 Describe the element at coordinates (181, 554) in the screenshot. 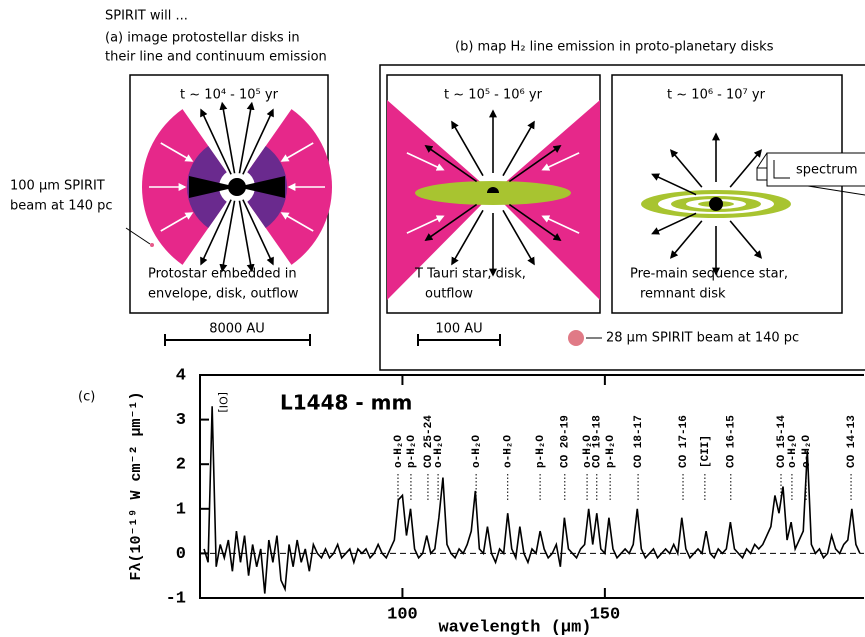

I see `y-tick-label: 0` at that location.